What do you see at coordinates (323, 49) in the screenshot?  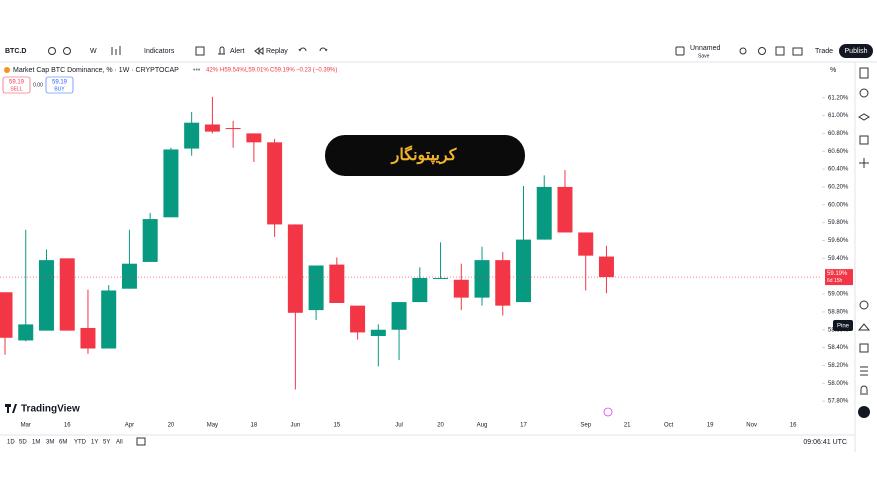 I see `redo-icon` at bounding box center [323, 49].